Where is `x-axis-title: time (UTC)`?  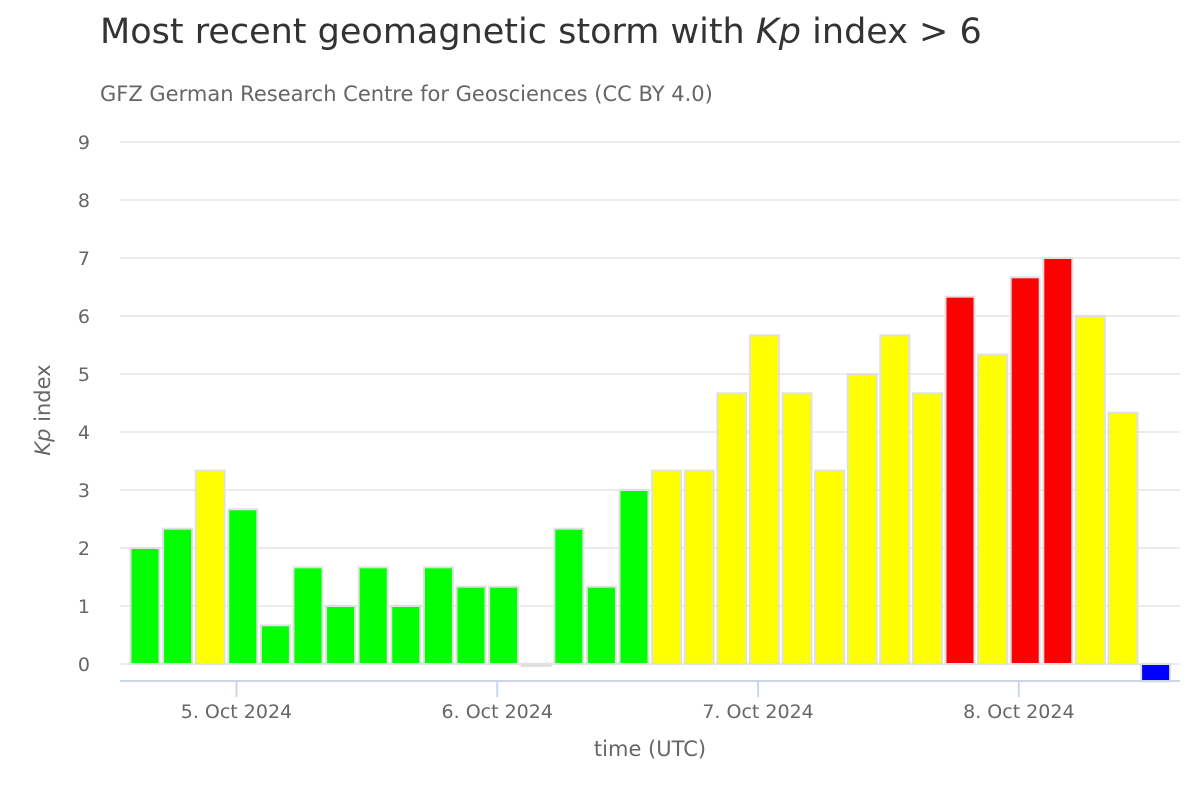 x-axis-title: time (UTC) is located at coordinates (650, 749).